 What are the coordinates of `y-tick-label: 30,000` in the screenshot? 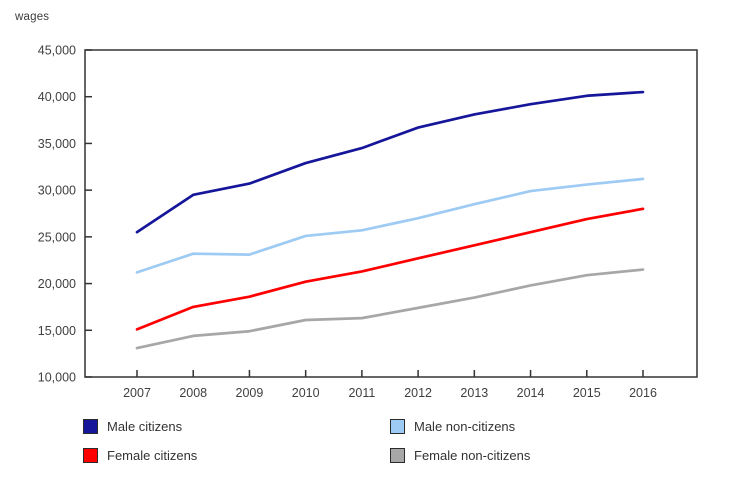 It's located at (57, 191).